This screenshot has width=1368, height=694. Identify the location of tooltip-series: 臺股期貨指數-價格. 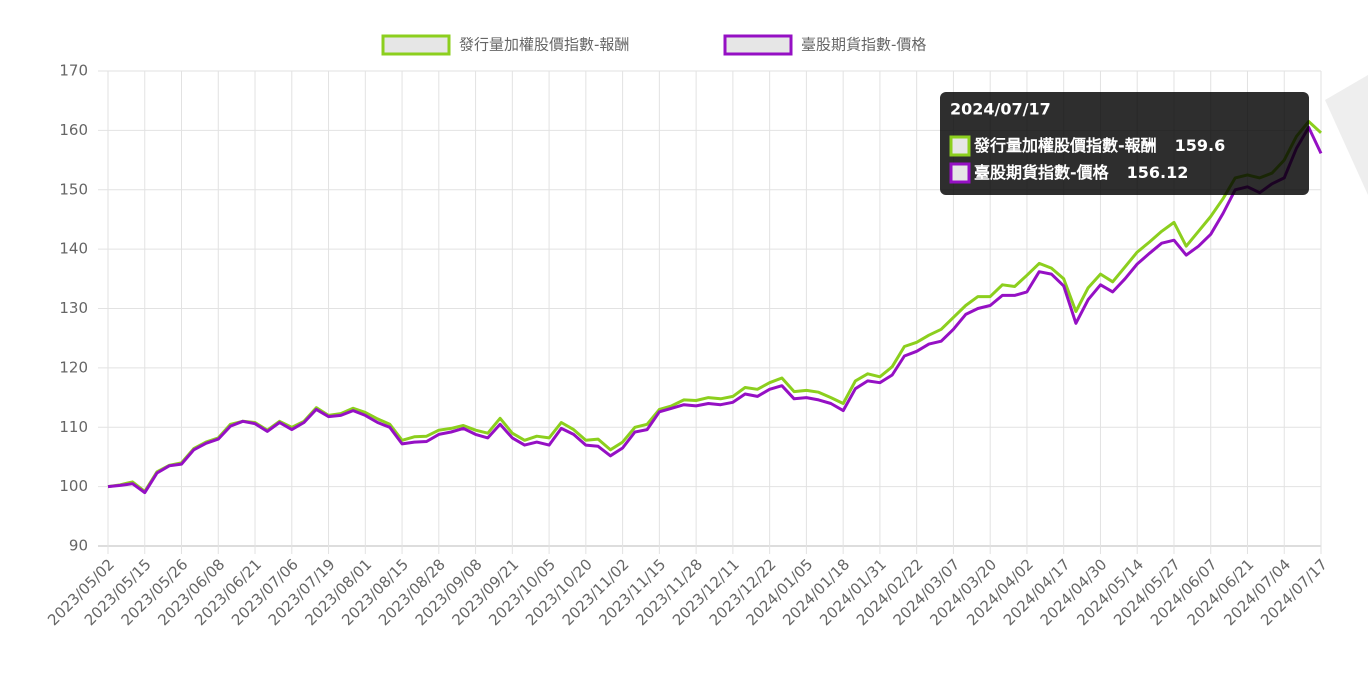
(1042, 172).